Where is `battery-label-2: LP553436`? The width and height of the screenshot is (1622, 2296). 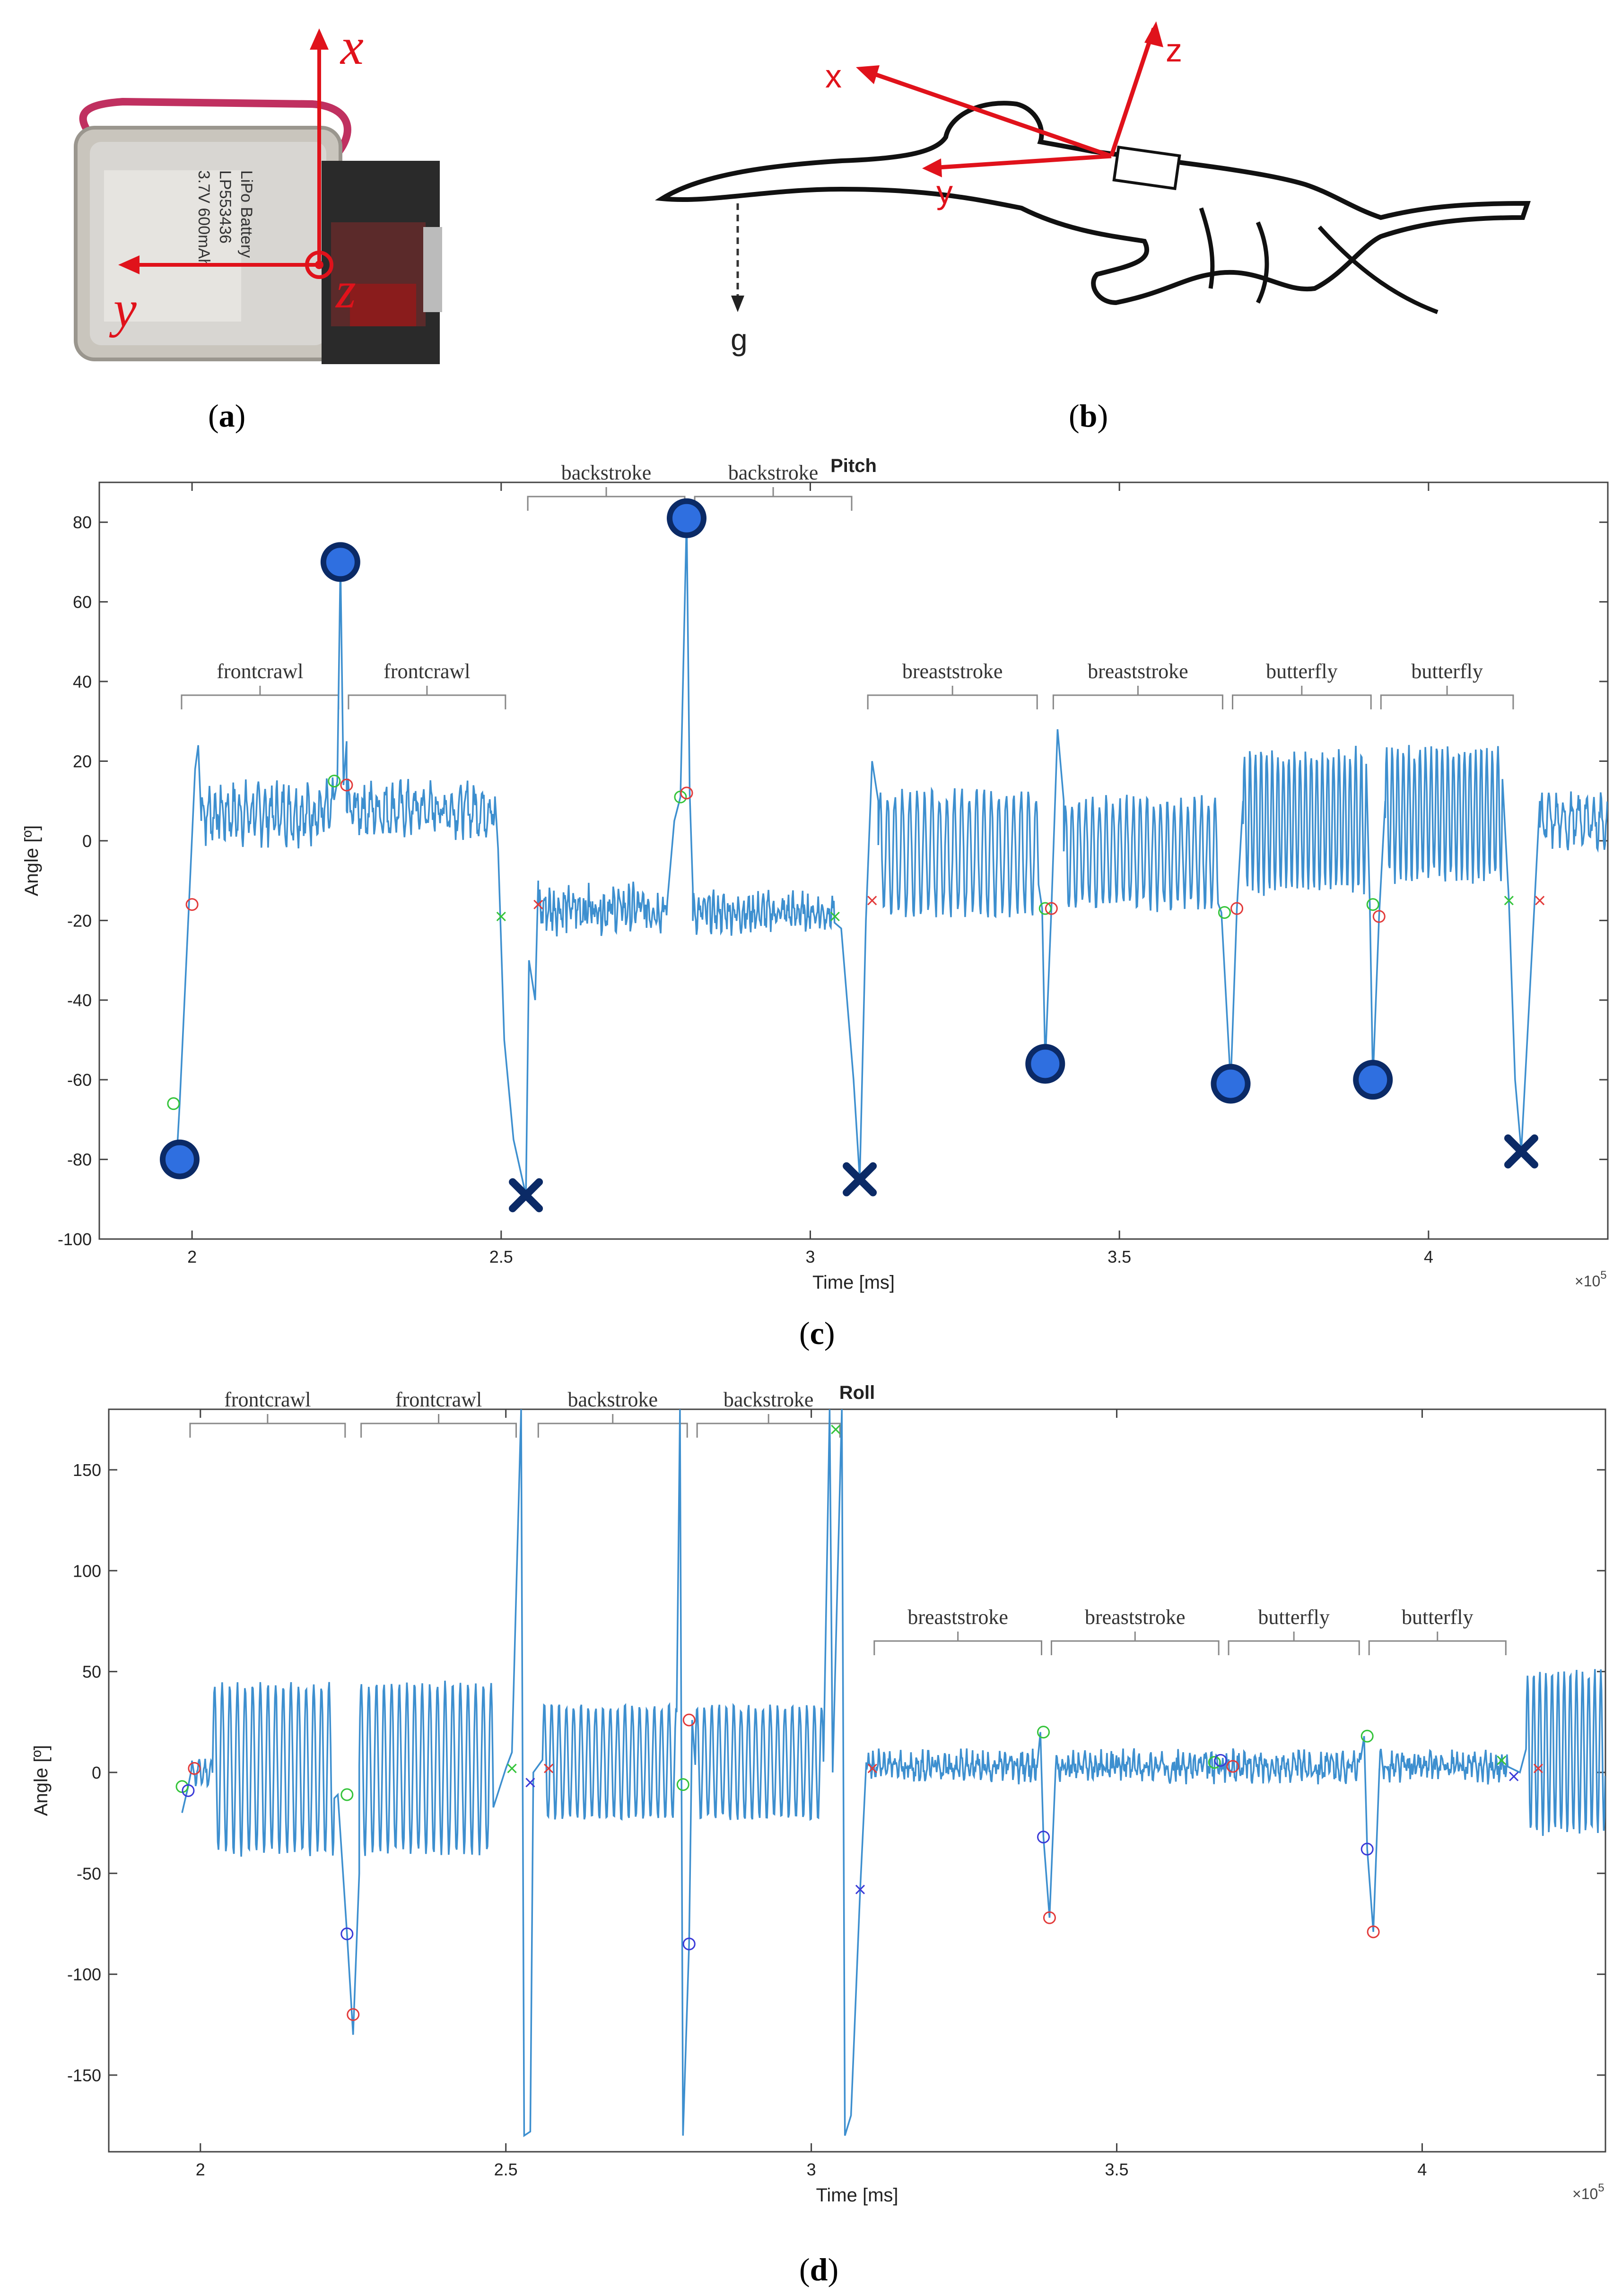 battery-label-2: LP553436 is located at coordinates (225, 207).